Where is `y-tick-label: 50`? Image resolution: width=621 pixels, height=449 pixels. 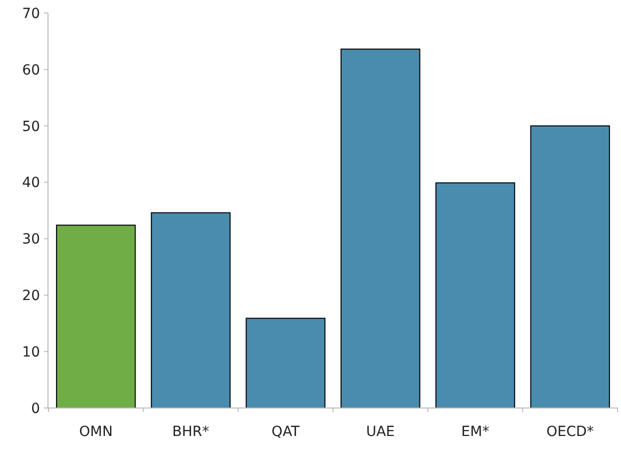
y-tick-label: 50 is located at coordinates (31, 126).